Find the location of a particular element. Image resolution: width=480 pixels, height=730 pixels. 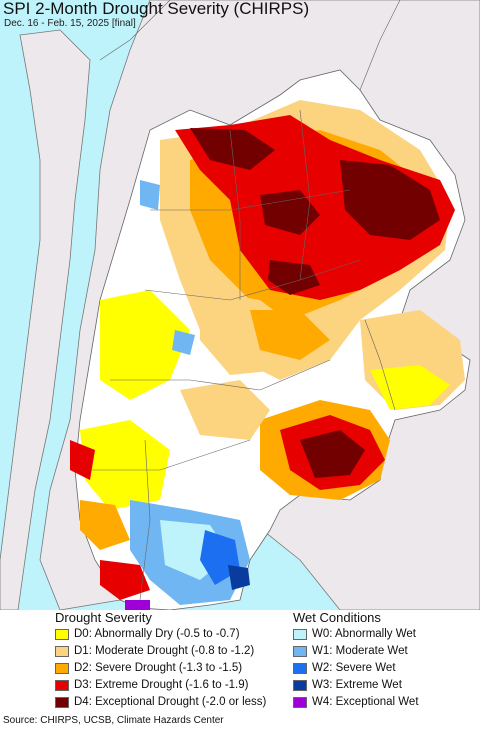

wet-legend-heading: Wet Conditions is located at coordinates (337, 617).